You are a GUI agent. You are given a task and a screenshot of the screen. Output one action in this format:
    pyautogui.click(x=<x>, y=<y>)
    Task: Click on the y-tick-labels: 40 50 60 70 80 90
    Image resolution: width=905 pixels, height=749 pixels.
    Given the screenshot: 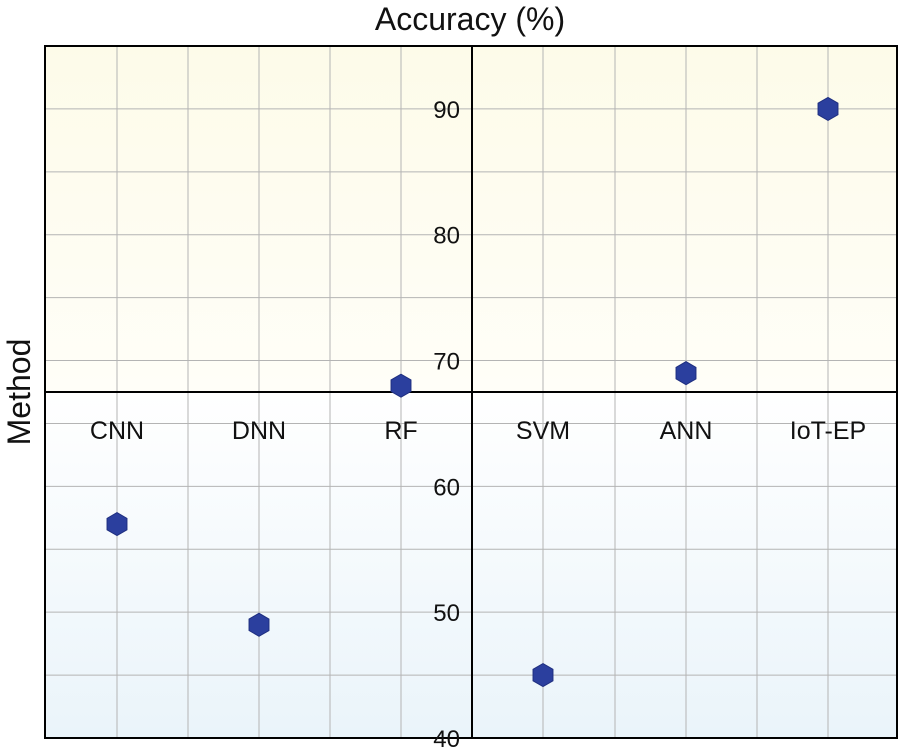 What is the action you would take?
    pyautogui.click(x=446, y=423)
    